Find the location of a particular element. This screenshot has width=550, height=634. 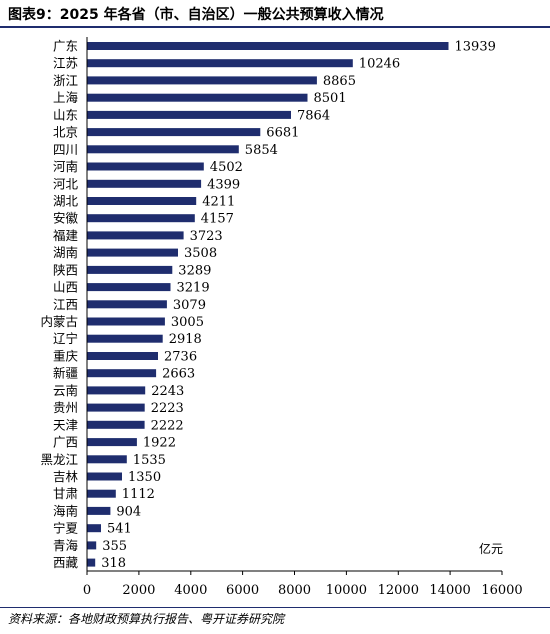

footer-rule is located at coordinates (275, 607).